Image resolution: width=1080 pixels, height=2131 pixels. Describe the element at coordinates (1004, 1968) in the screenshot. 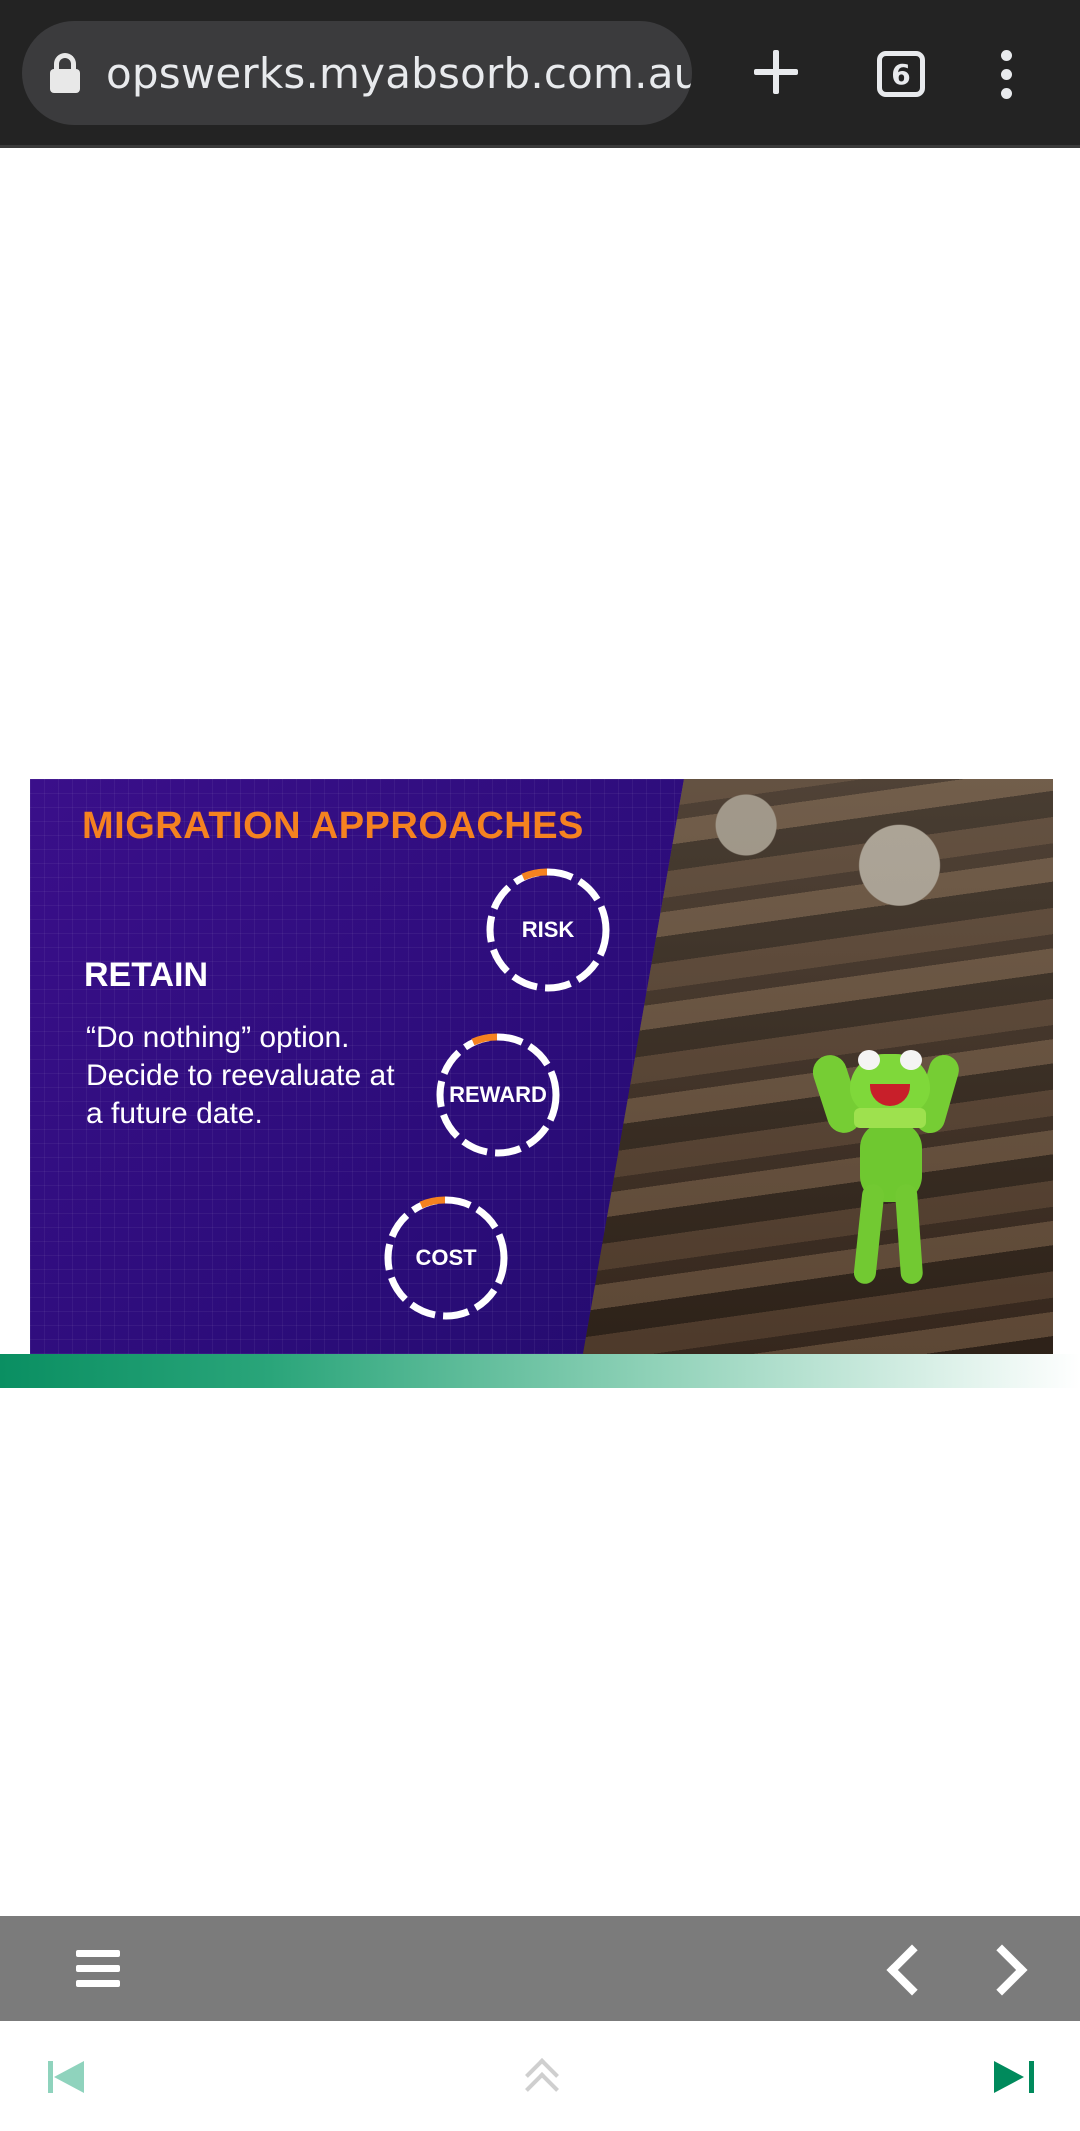

I see `next-slide-button` at that location.